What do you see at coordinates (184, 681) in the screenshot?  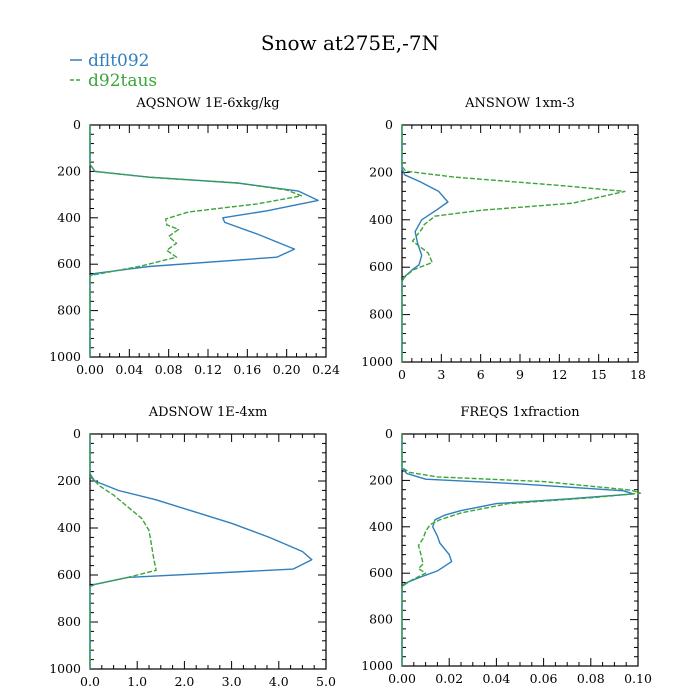 I see `x-tick-label: 2.0` at bounding box center [184, 681].